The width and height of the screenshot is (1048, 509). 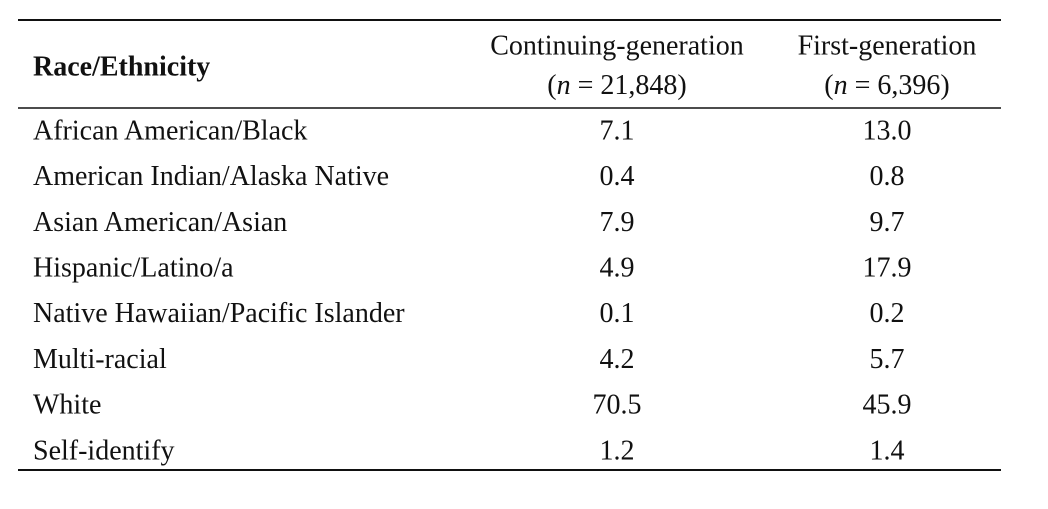 I want to click on cell-value: 70.5, so click(x=617, y=405).